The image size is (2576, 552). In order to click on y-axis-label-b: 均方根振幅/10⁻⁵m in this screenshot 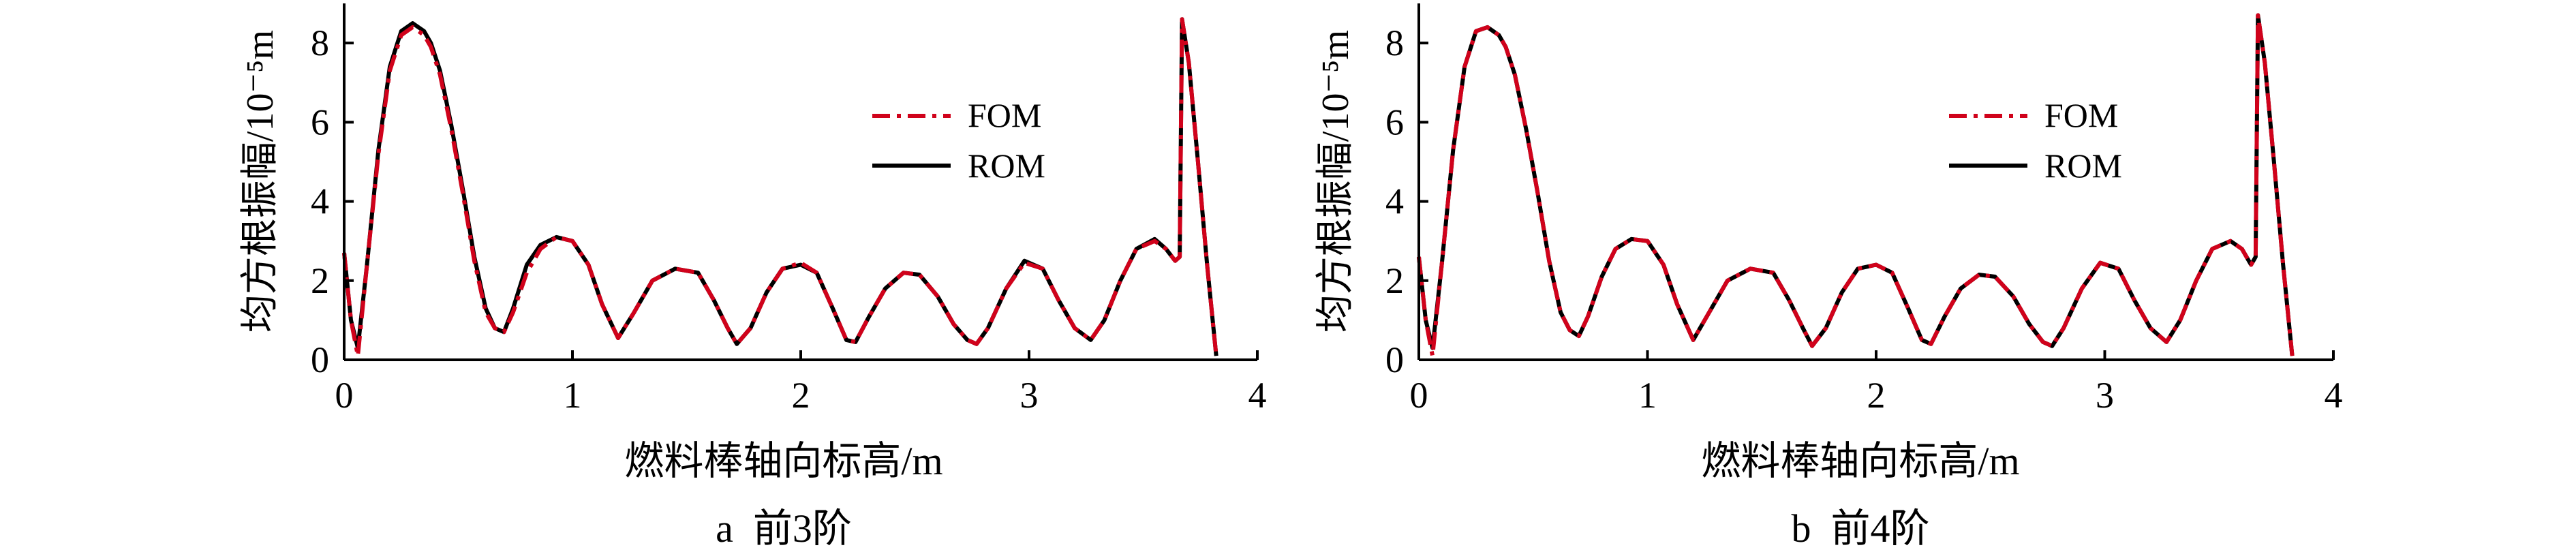, I will do `click(1336, 181)`.